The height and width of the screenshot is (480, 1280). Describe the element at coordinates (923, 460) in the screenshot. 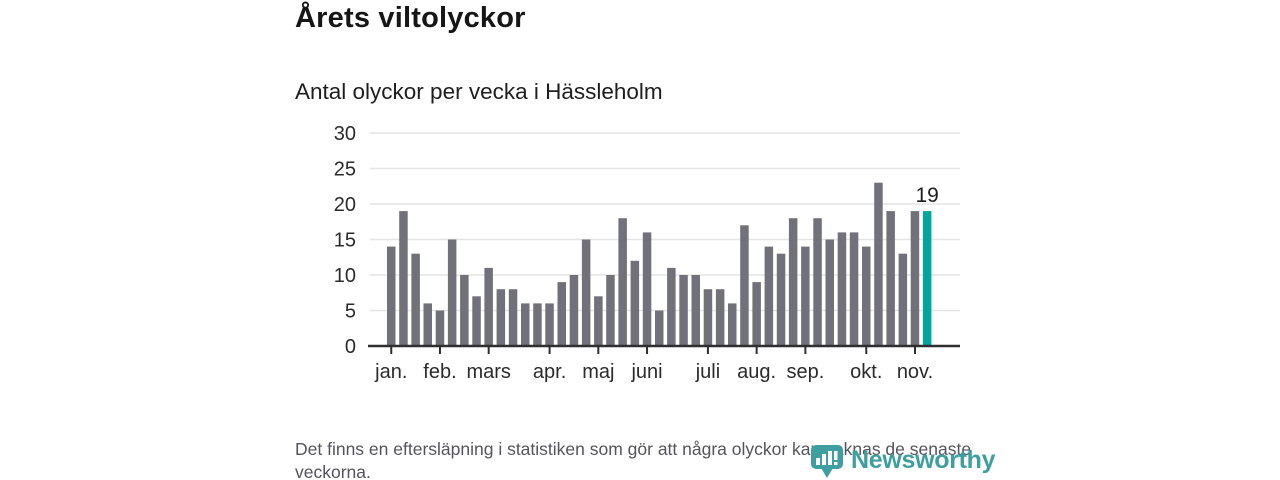

I see `newsworthy-logo-text: Newsworthy` at that location.